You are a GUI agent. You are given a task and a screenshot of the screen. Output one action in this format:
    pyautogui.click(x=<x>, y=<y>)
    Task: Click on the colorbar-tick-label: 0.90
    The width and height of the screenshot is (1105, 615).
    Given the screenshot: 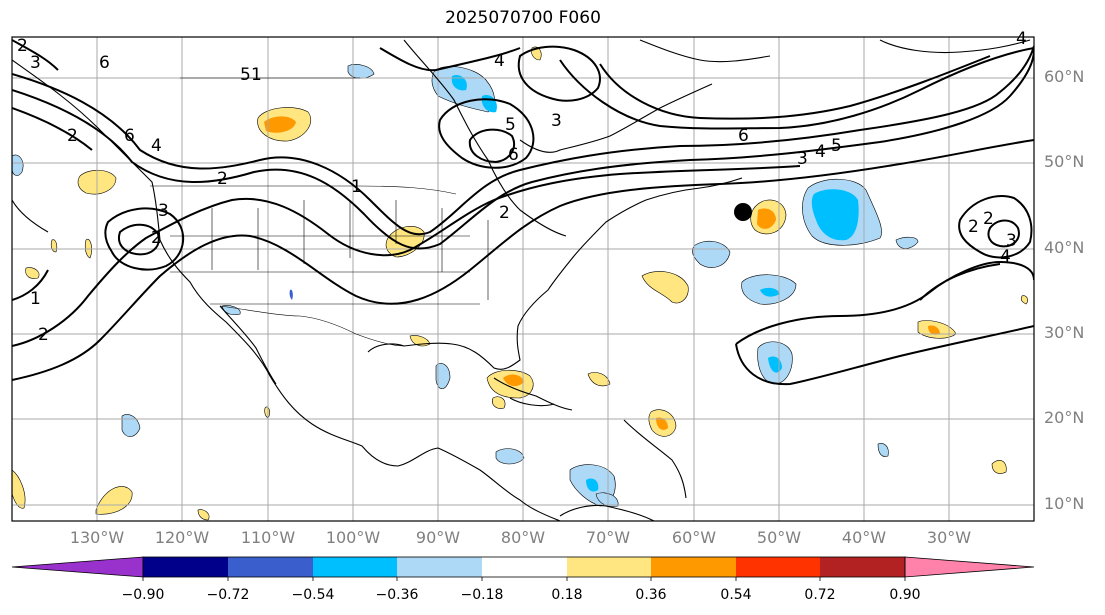 What is the action you would take?
    pyautogui.click(x=905, y=595)
    